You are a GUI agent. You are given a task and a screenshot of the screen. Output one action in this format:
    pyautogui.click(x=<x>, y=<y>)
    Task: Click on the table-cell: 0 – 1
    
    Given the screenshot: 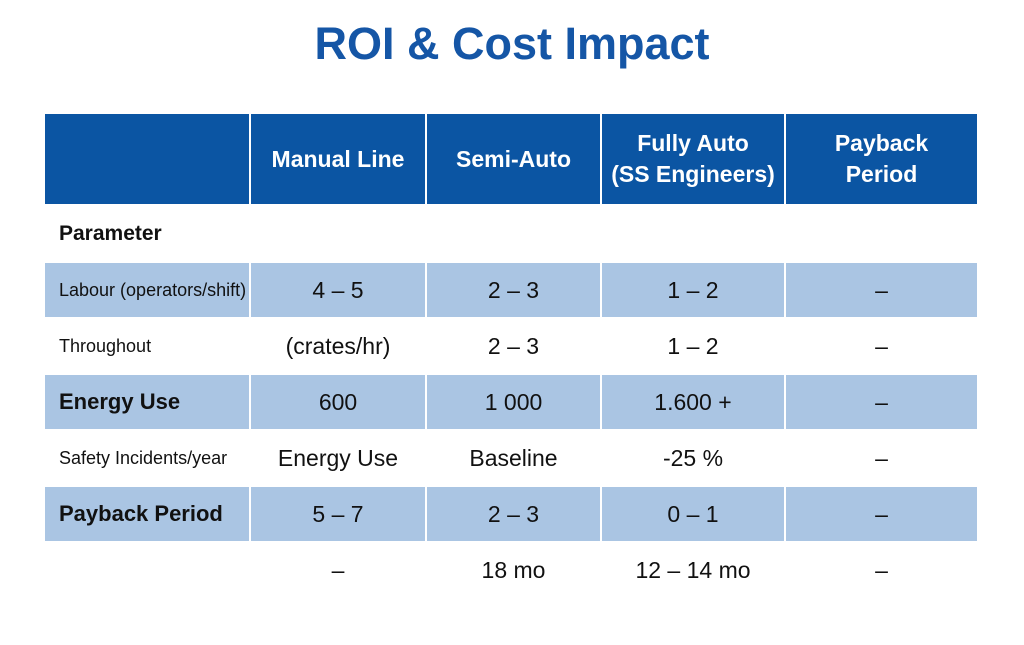 What is the action you would take?
    pyautogui.click(x=693, y=514)
    